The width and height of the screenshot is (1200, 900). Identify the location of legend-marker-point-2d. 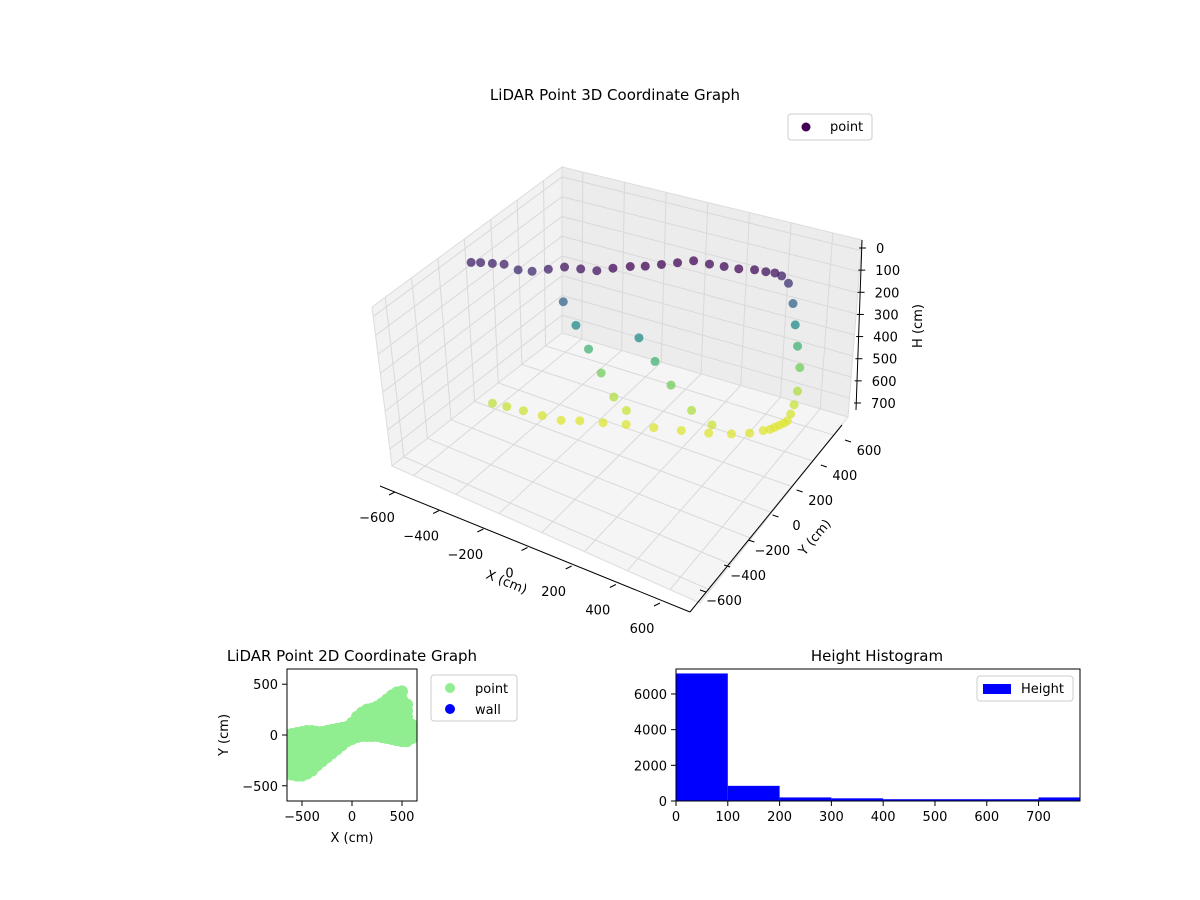
(450, 688).